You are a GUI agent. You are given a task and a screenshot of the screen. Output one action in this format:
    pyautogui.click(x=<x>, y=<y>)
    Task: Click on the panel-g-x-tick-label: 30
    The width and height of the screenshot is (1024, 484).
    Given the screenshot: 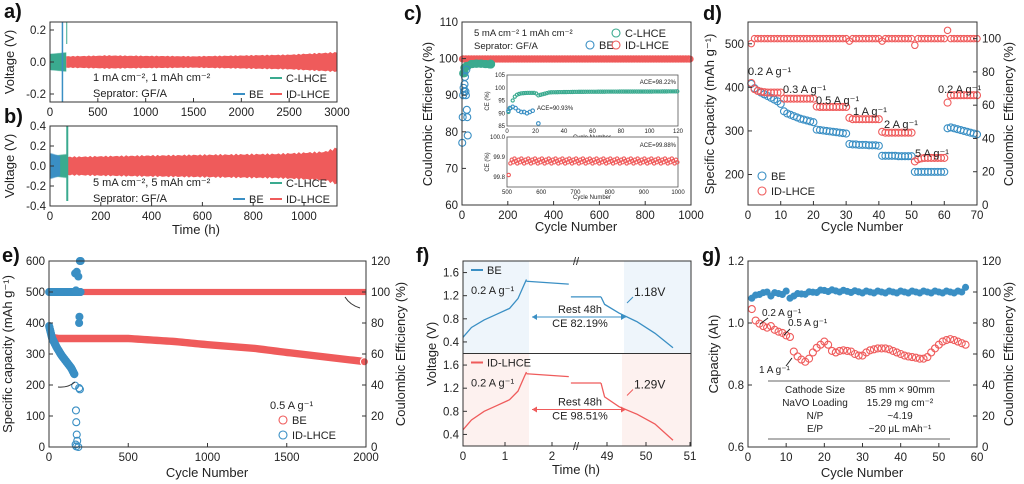 What is the action you would take?
    pyautogui.click(x=862, y=458)
    